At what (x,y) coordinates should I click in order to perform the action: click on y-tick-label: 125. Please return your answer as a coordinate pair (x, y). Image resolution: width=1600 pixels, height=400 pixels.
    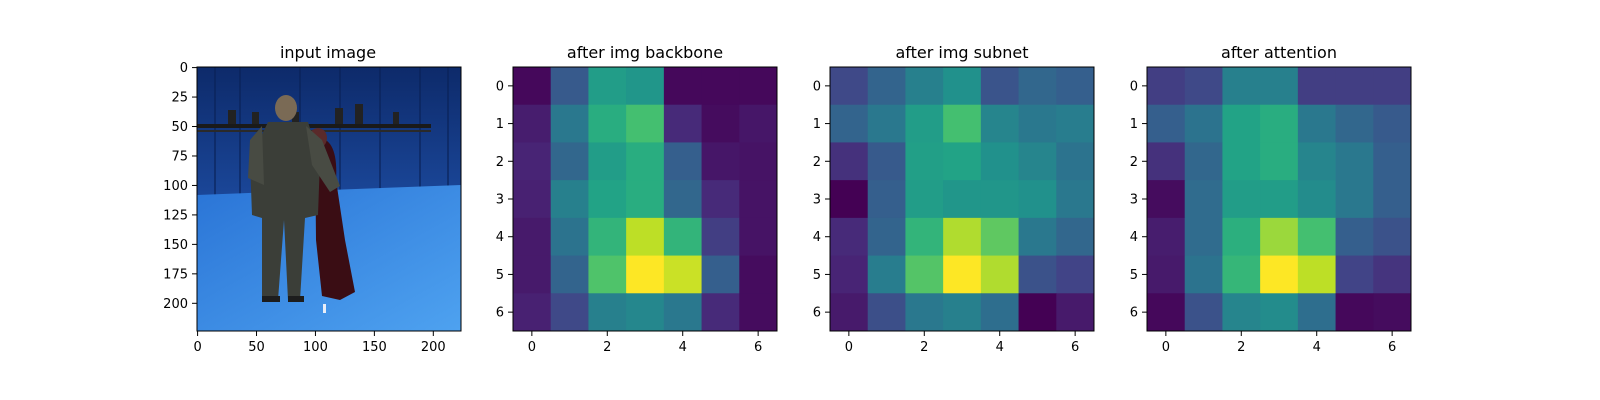
    Looking at the image, I should click on (175, 215).